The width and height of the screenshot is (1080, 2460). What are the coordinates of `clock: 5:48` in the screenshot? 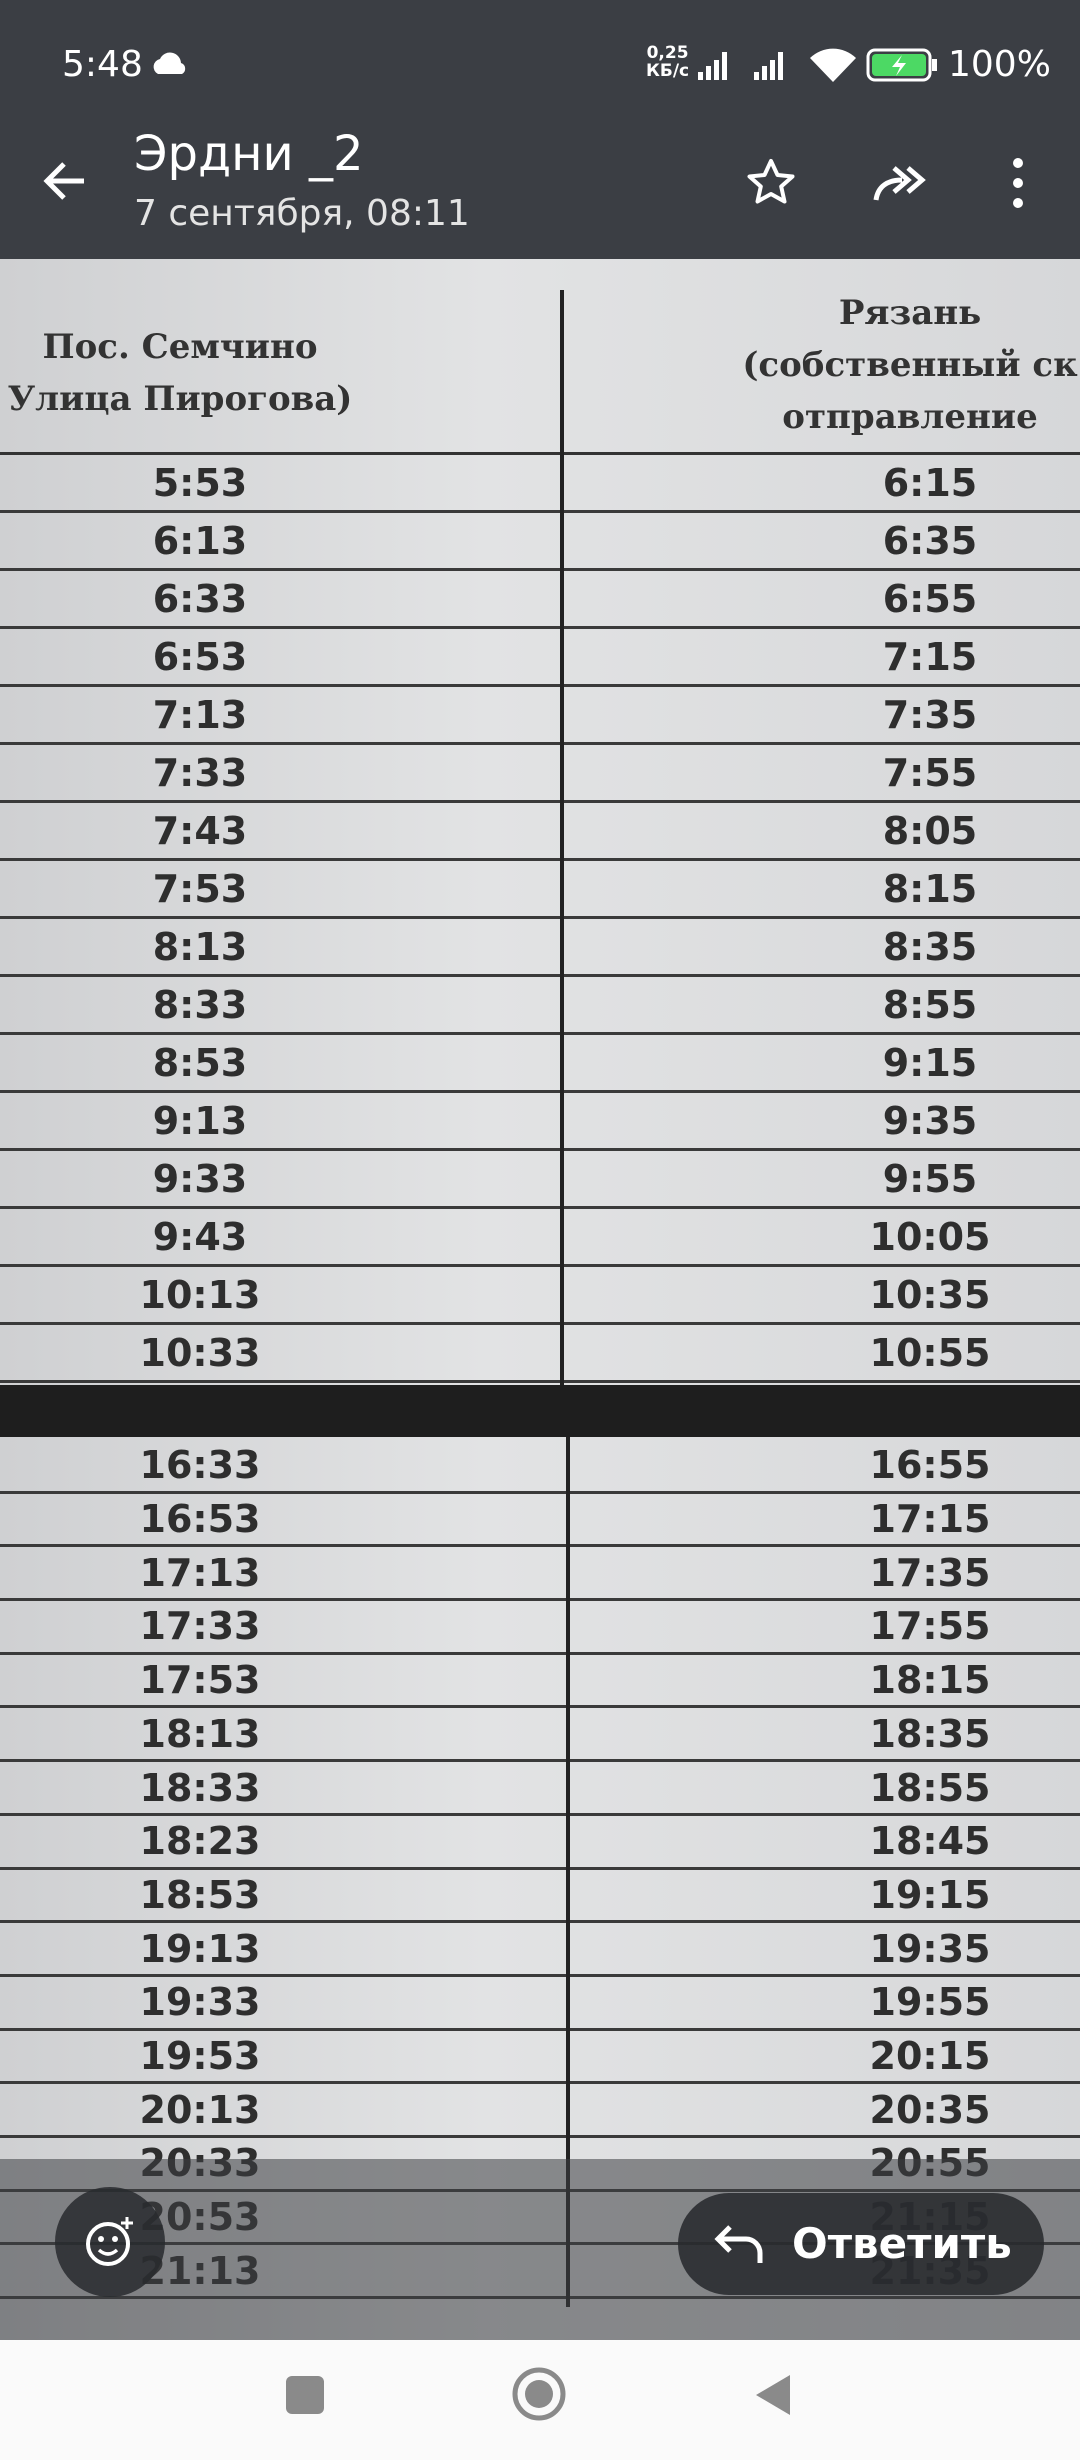 It's located at (102, 64).